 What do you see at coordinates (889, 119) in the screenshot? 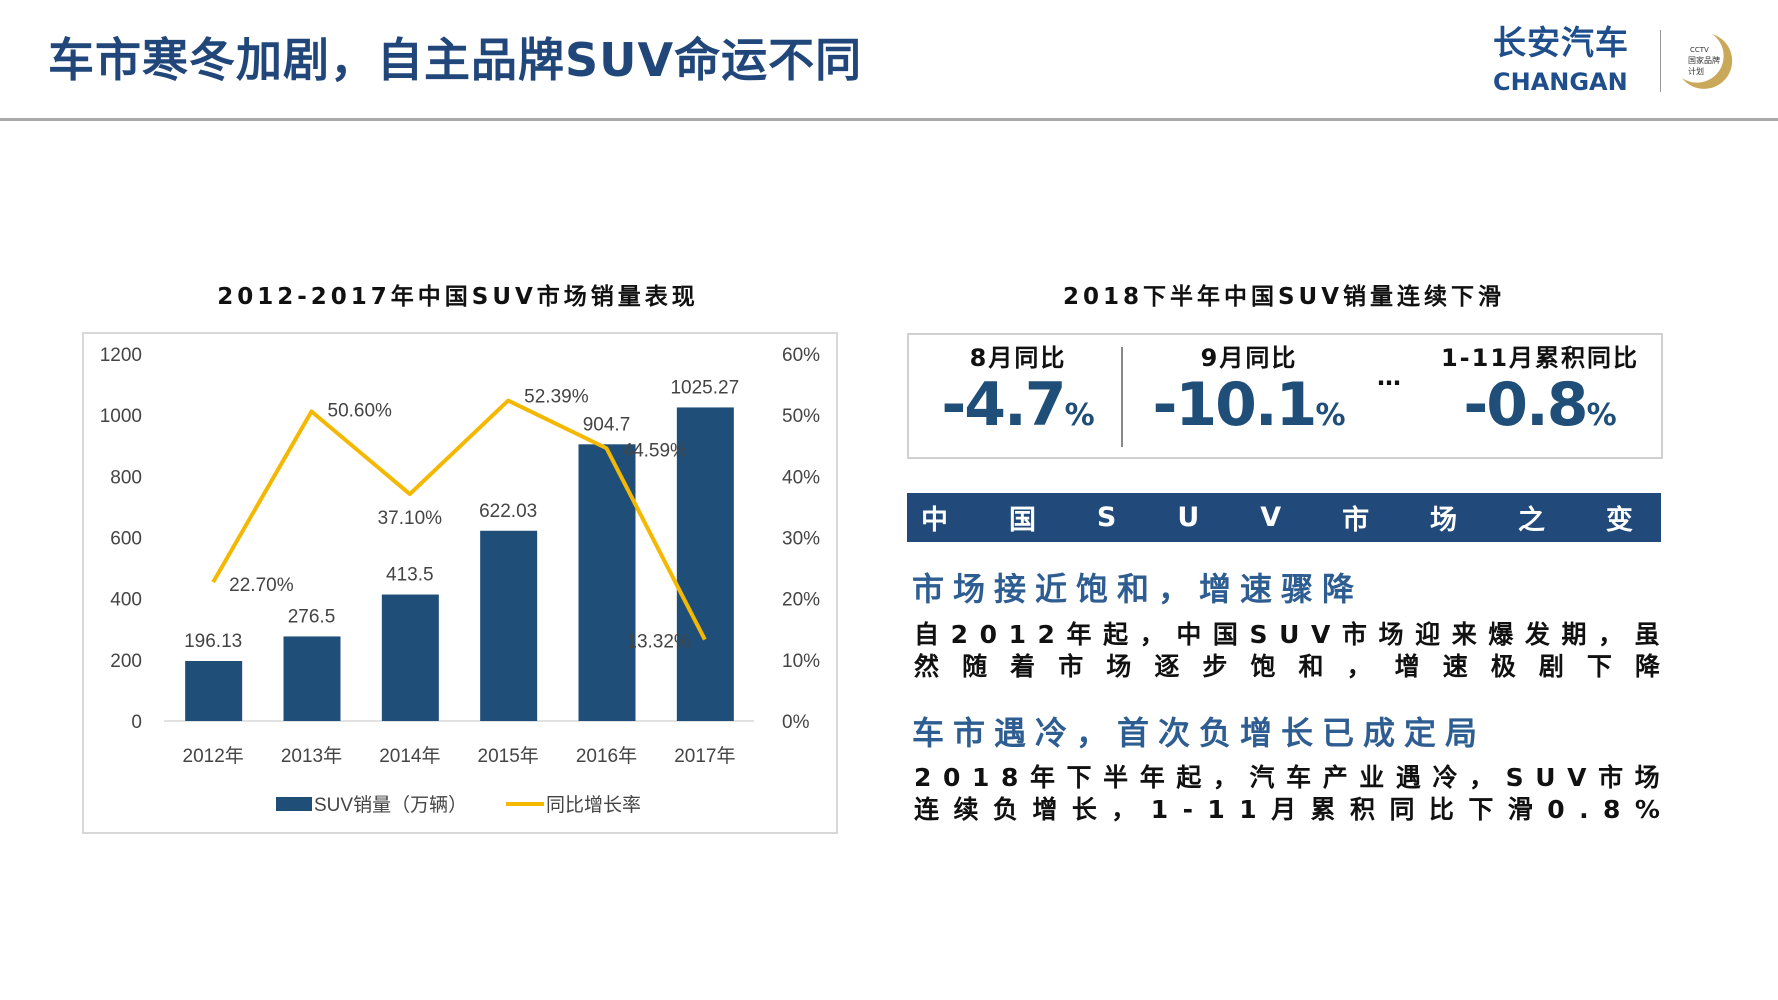
I see `header-divider` at bounding box center [889, 119].